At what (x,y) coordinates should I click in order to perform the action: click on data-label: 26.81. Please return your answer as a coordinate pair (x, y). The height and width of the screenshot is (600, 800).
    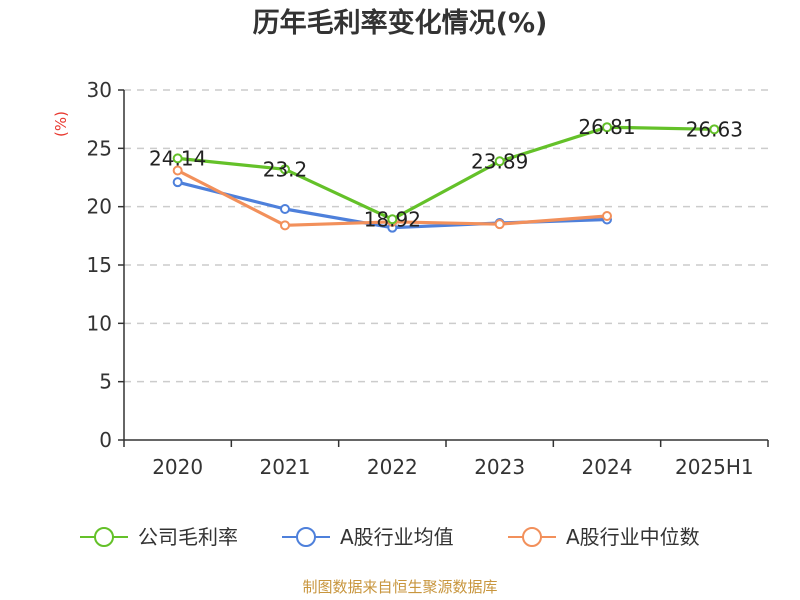
    Looking at the image, I should click on (606, 127).